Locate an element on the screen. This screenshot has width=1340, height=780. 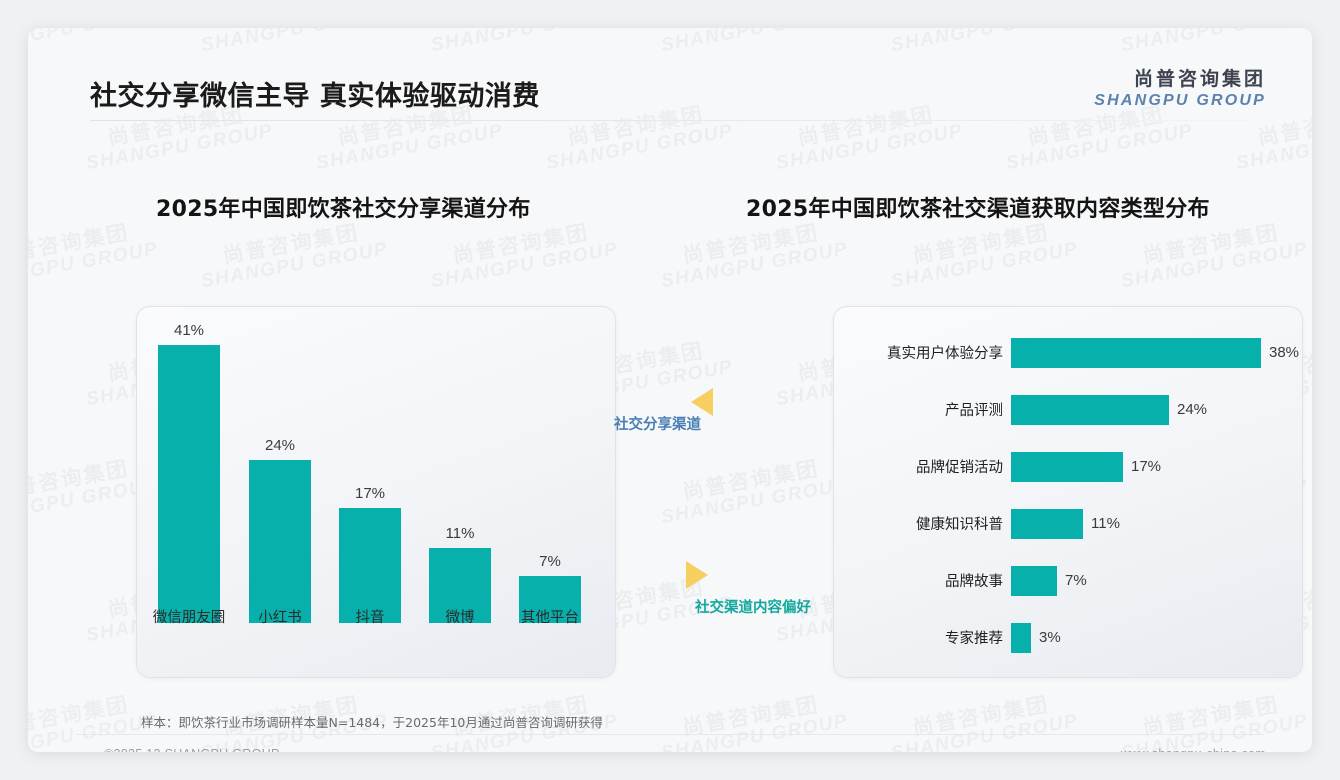
horizontal-bar-value-label: 3% is located at coordinates (1050, 637).